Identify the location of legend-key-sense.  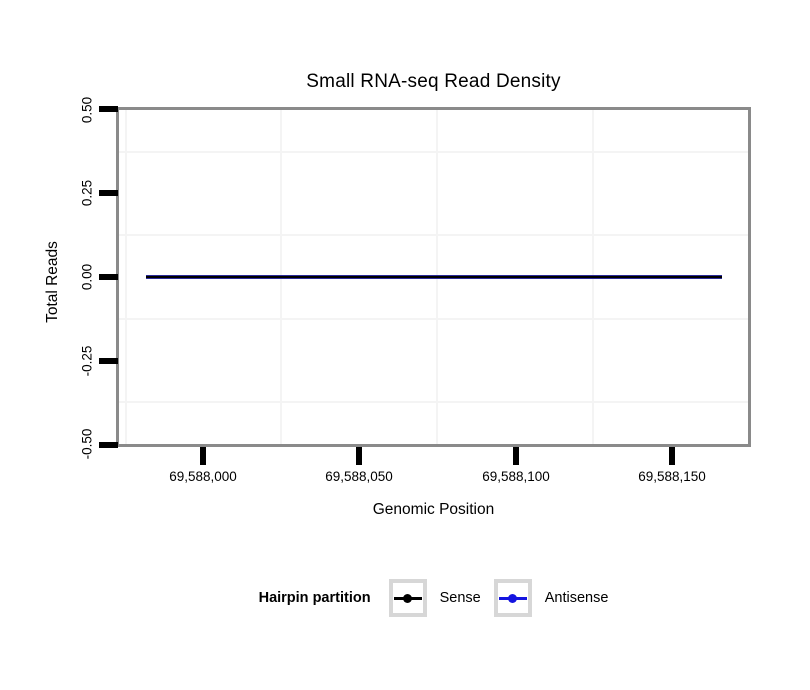
(407, 598).